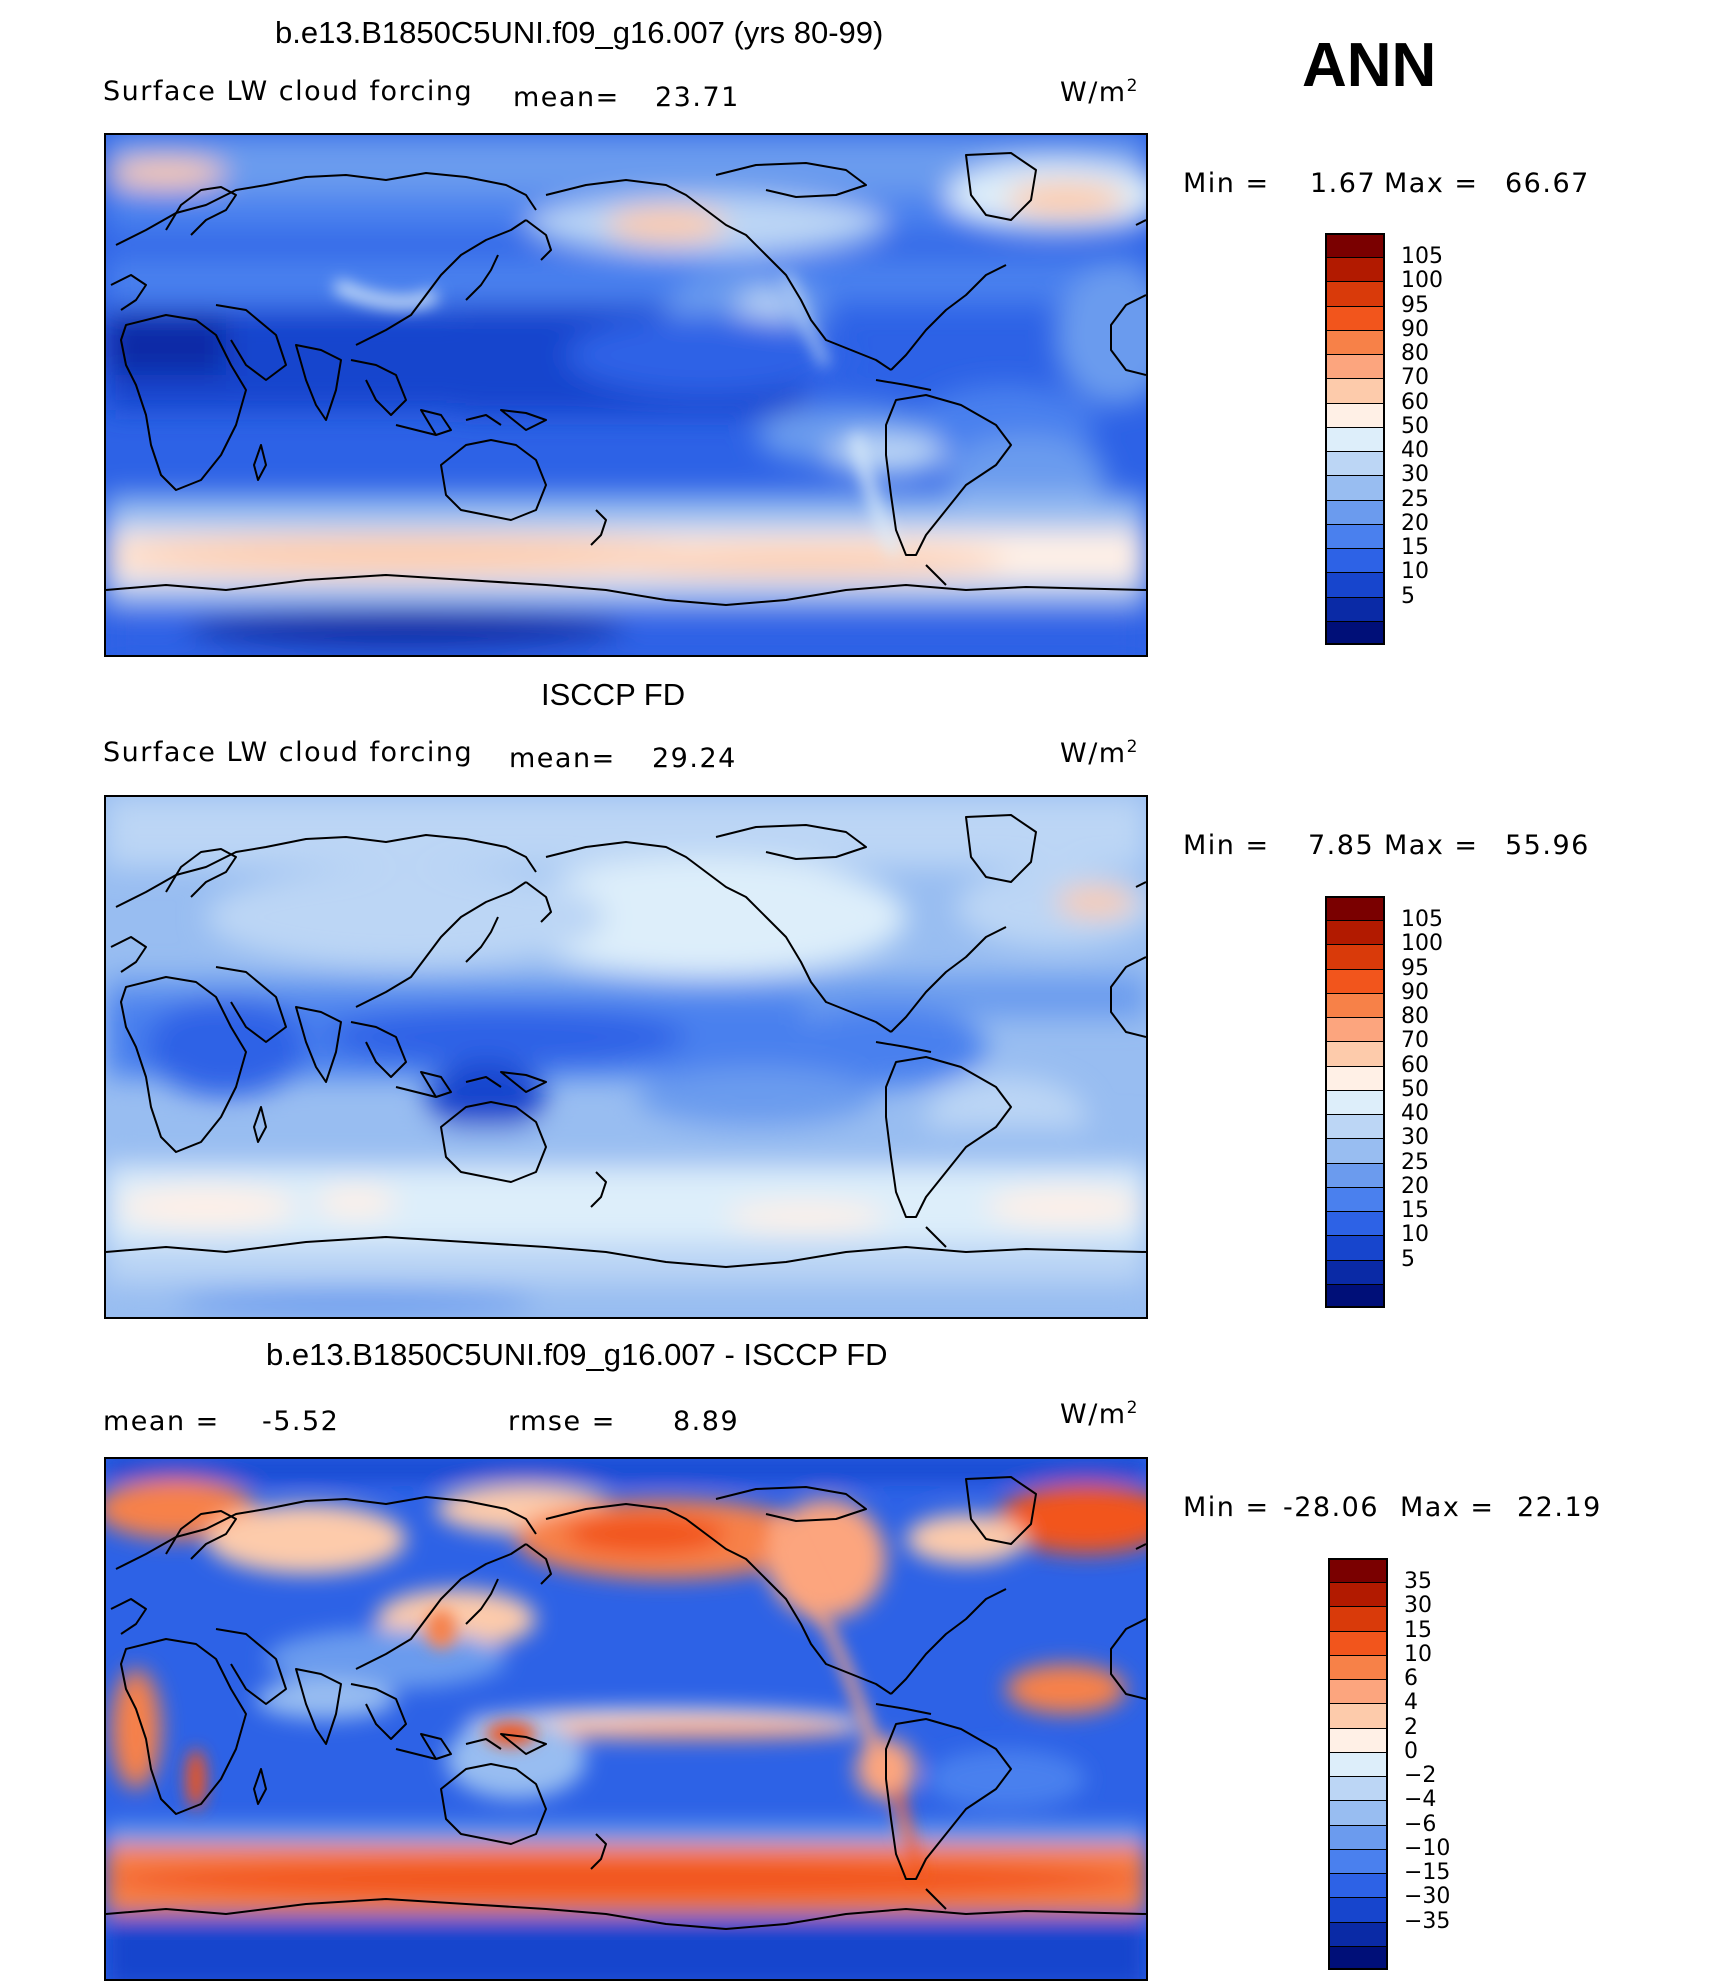 Image resolution: width=1710 pixels, height=1985 pixels. I want to click on panel-diff-max-value: 22.19, so click(1559, 1507).